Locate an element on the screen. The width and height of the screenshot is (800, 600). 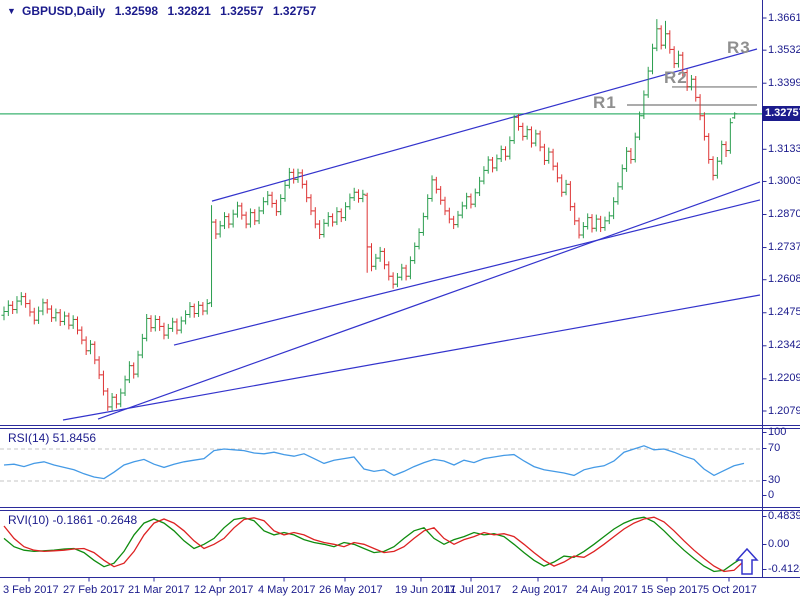
indicator-axis-label: 0.4839 is located at coordinates (784, 516).